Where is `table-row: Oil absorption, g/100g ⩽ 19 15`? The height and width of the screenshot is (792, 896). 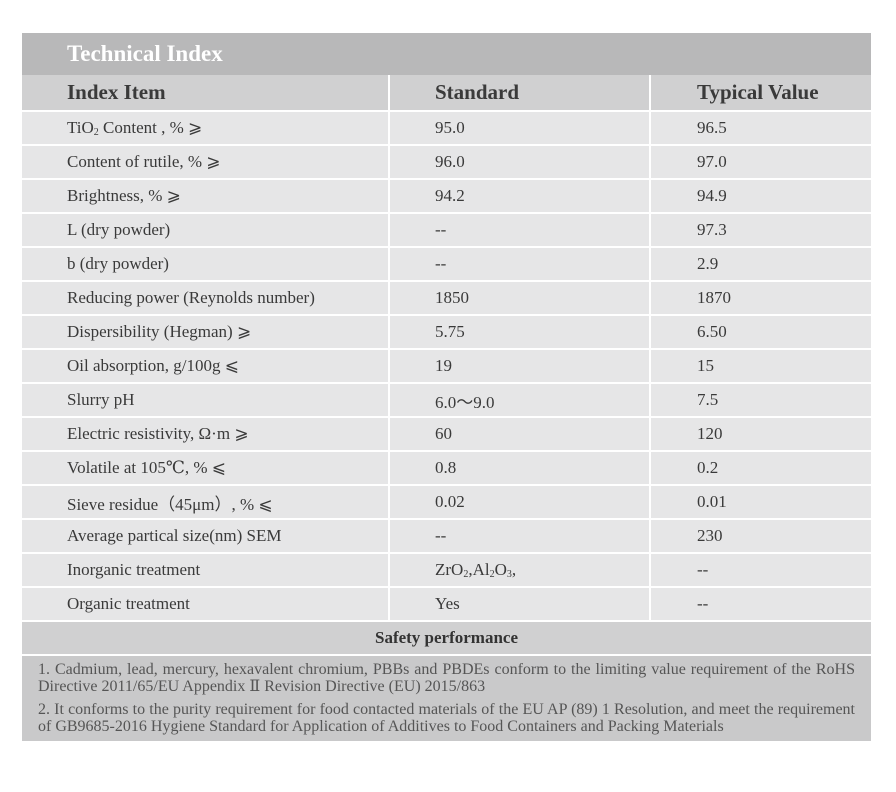
table-row: Oil absorption, g/100g ⩽ 19 15 is located at coordinates (446, 366).